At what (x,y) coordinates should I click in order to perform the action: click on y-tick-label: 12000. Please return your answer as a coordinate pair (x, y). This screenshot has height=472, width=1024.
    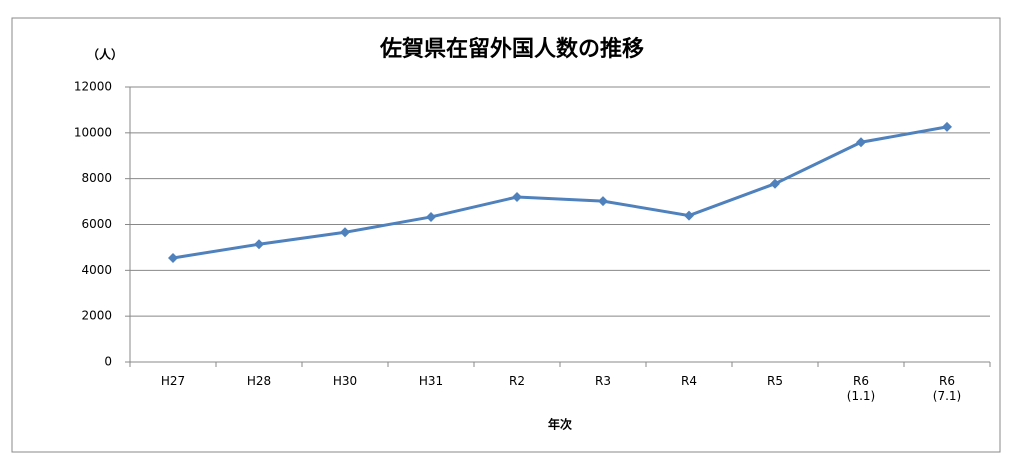
    Looking at the image, I should click on (93, 87).